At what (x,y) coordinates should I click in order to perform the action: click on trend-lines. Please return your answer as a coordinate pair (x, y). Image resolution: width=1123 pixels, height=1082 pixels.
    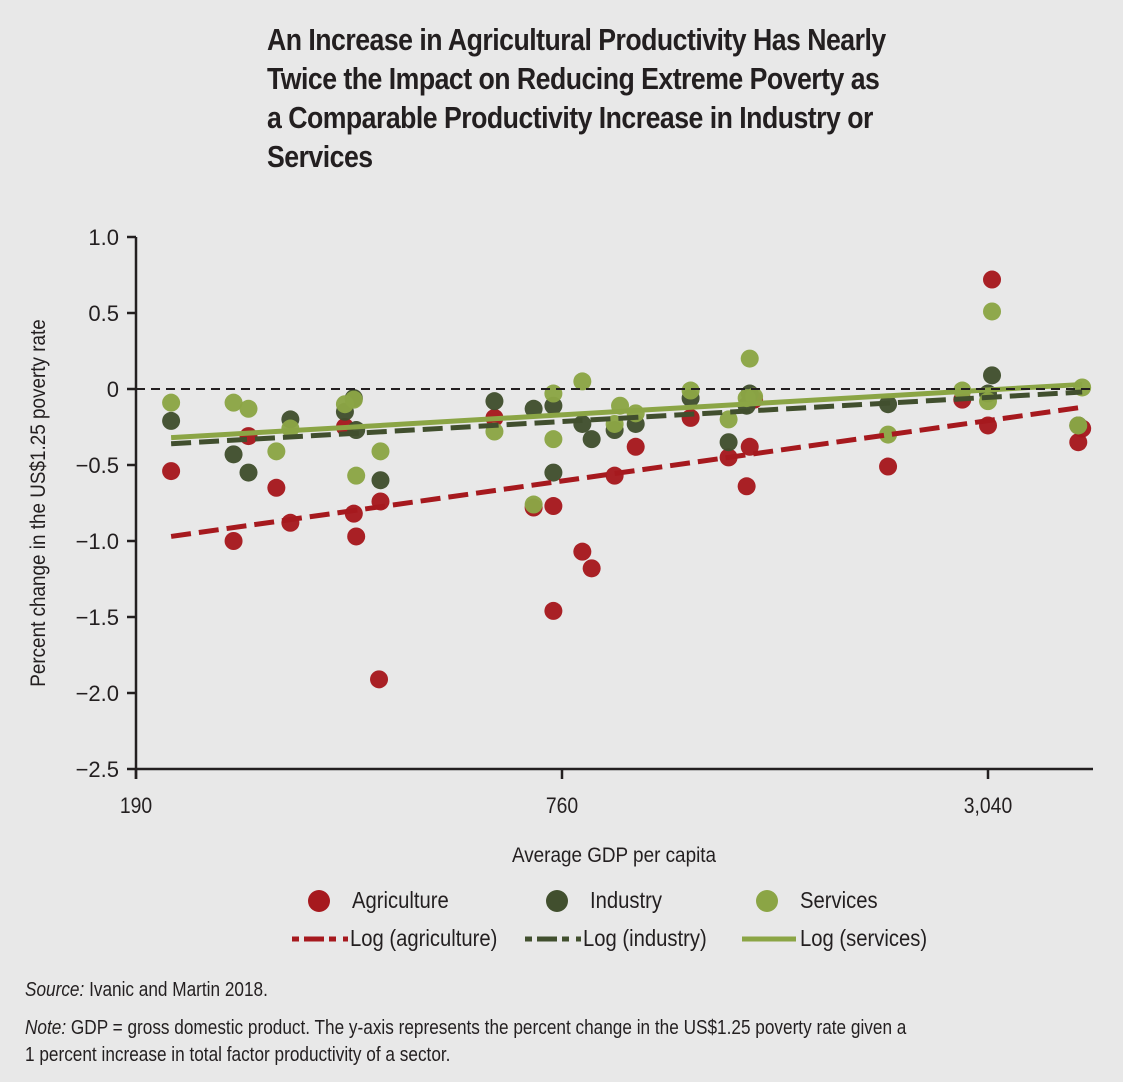
    Looking at the image, I should click on (626, 460).